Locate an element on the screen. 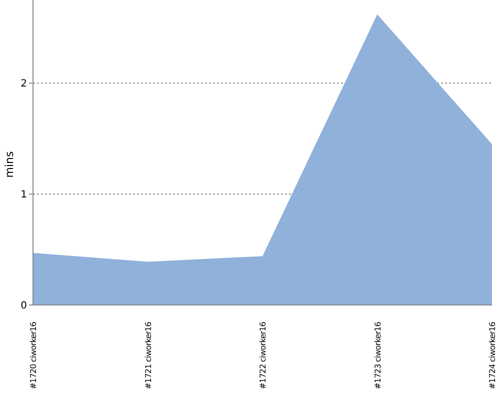  y-axis-title: mins is located at coordinates (9, 164).